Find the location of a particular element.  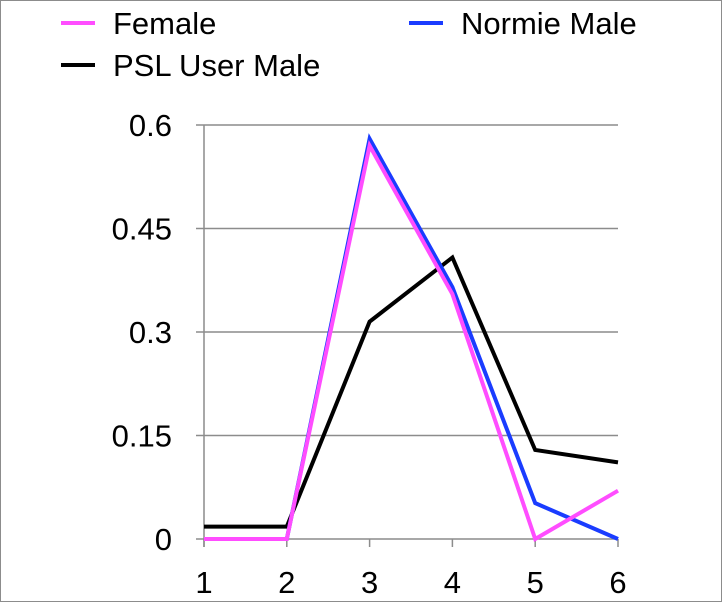

x-tick-label: 6 is located at coordinates (617, 582).